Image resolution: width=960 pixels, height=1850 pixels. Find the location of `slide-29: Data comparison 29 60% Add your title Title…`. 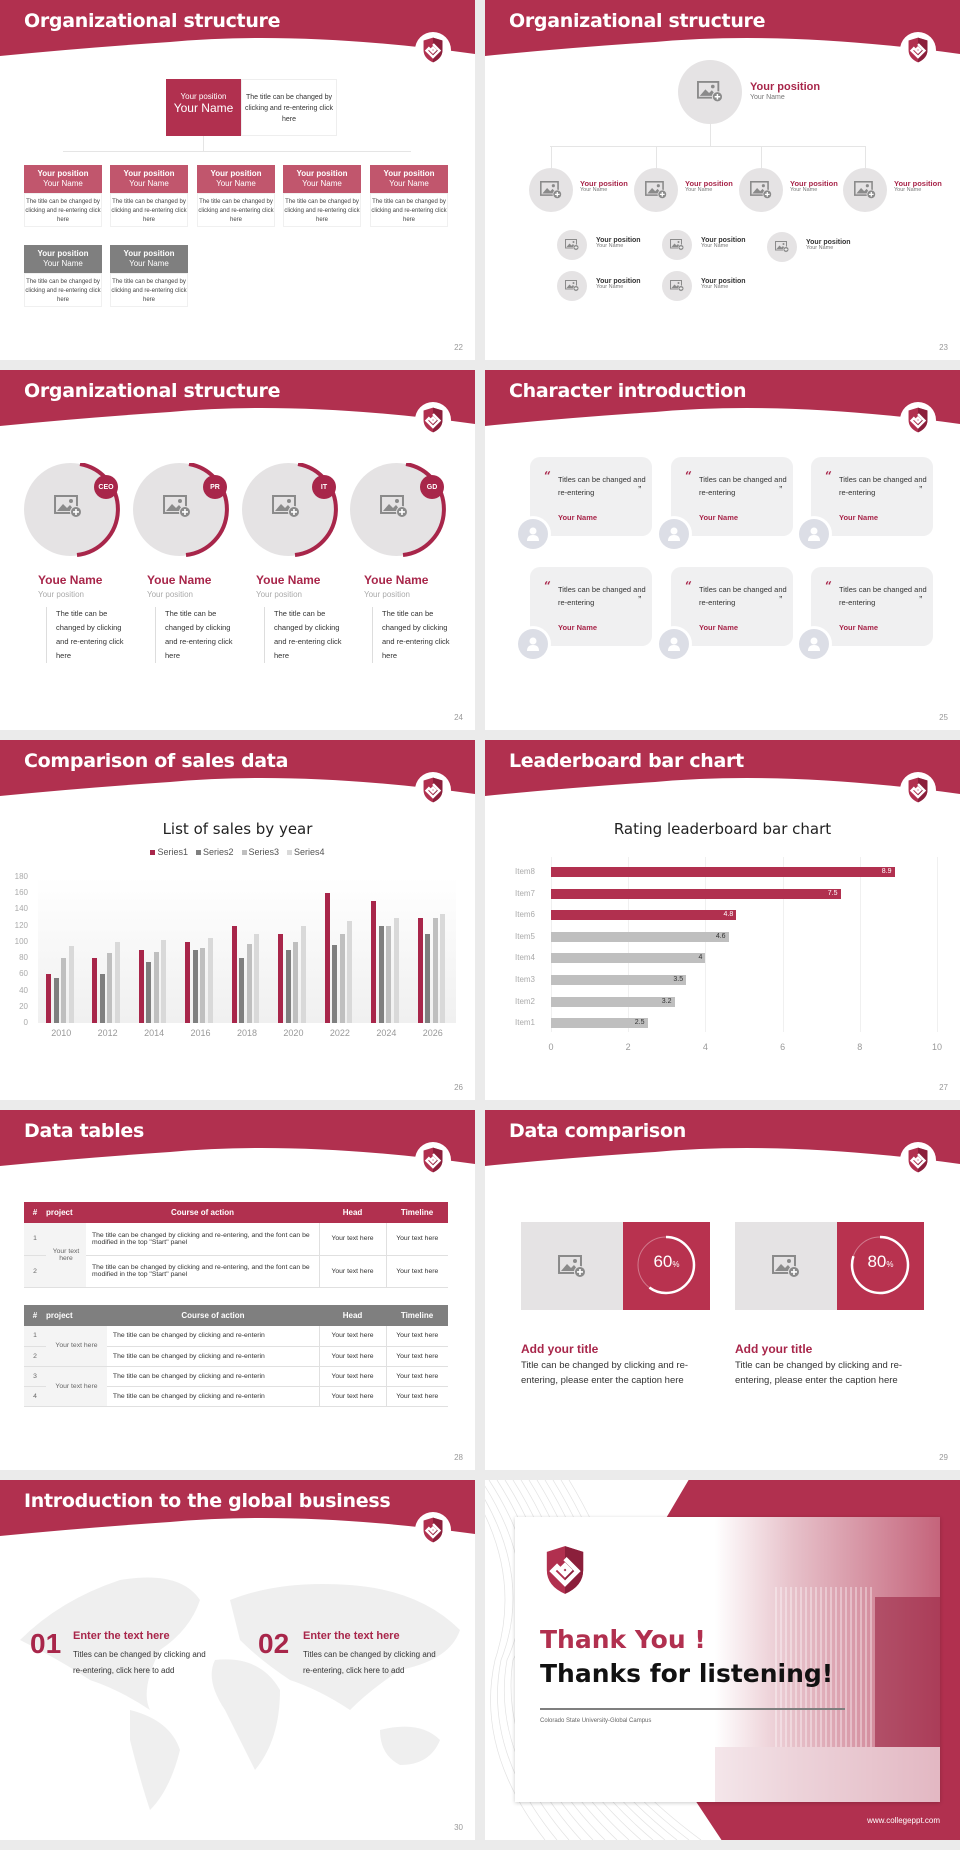

slide-29: Data comparison 29 60% Add your title Title… is located at coordinates (722, 1290).